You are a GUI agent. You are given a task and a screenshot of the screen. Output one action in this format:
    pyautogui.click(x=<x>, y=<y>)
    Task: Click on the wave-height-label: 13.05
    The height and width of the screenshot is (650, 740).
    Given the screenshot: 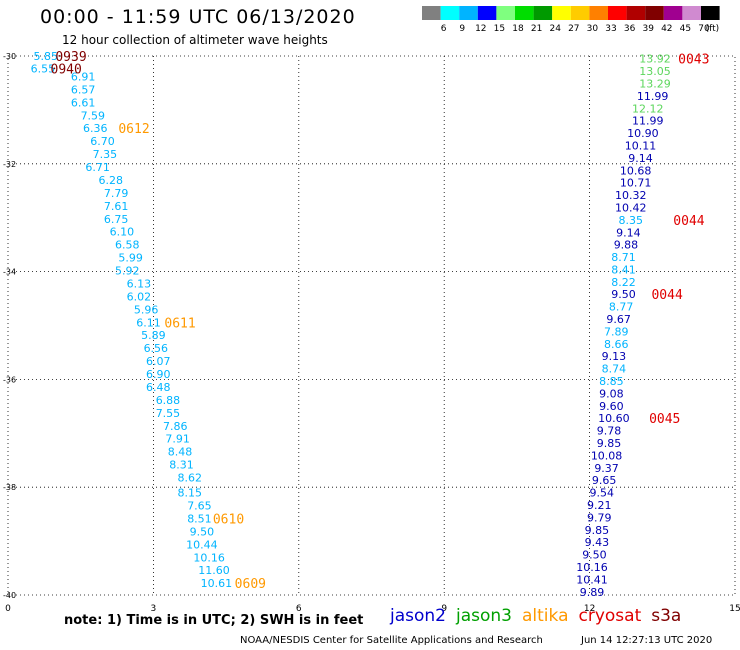 What is the action you would take?
    pyautogui.click(x=655, y=71)
    